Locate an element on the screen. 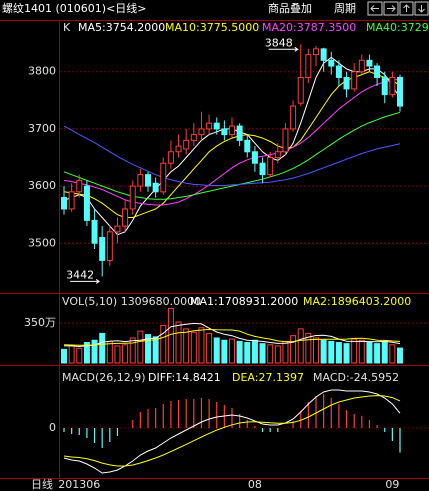 The image size is (429, 491). x-tick-label: 09 is located at coordinates (392, 484).